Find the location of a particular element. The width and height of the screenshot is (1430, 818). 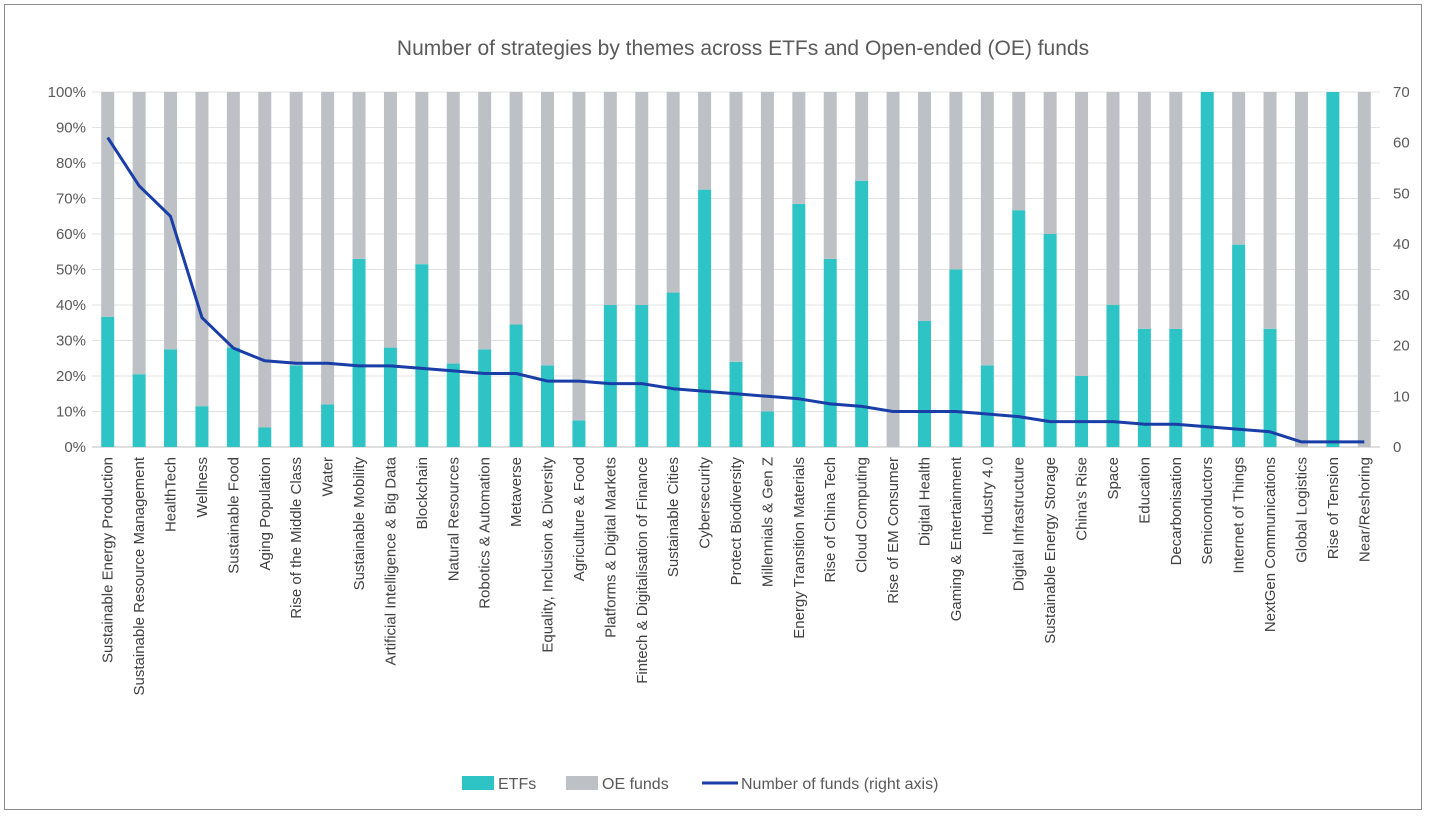

left-tick-label: 20% is located at coordinates (71, 376).